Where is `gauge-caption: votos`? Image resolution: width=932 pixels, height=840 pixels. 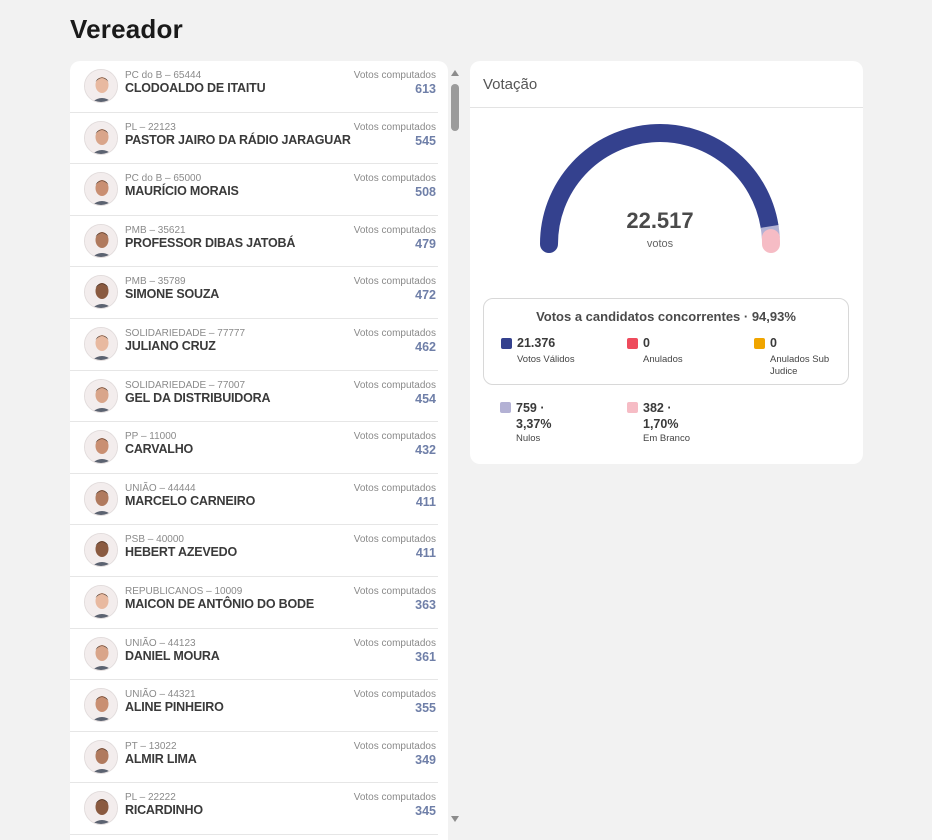 gauge-caption: votos is located at coordinates (660, 244).